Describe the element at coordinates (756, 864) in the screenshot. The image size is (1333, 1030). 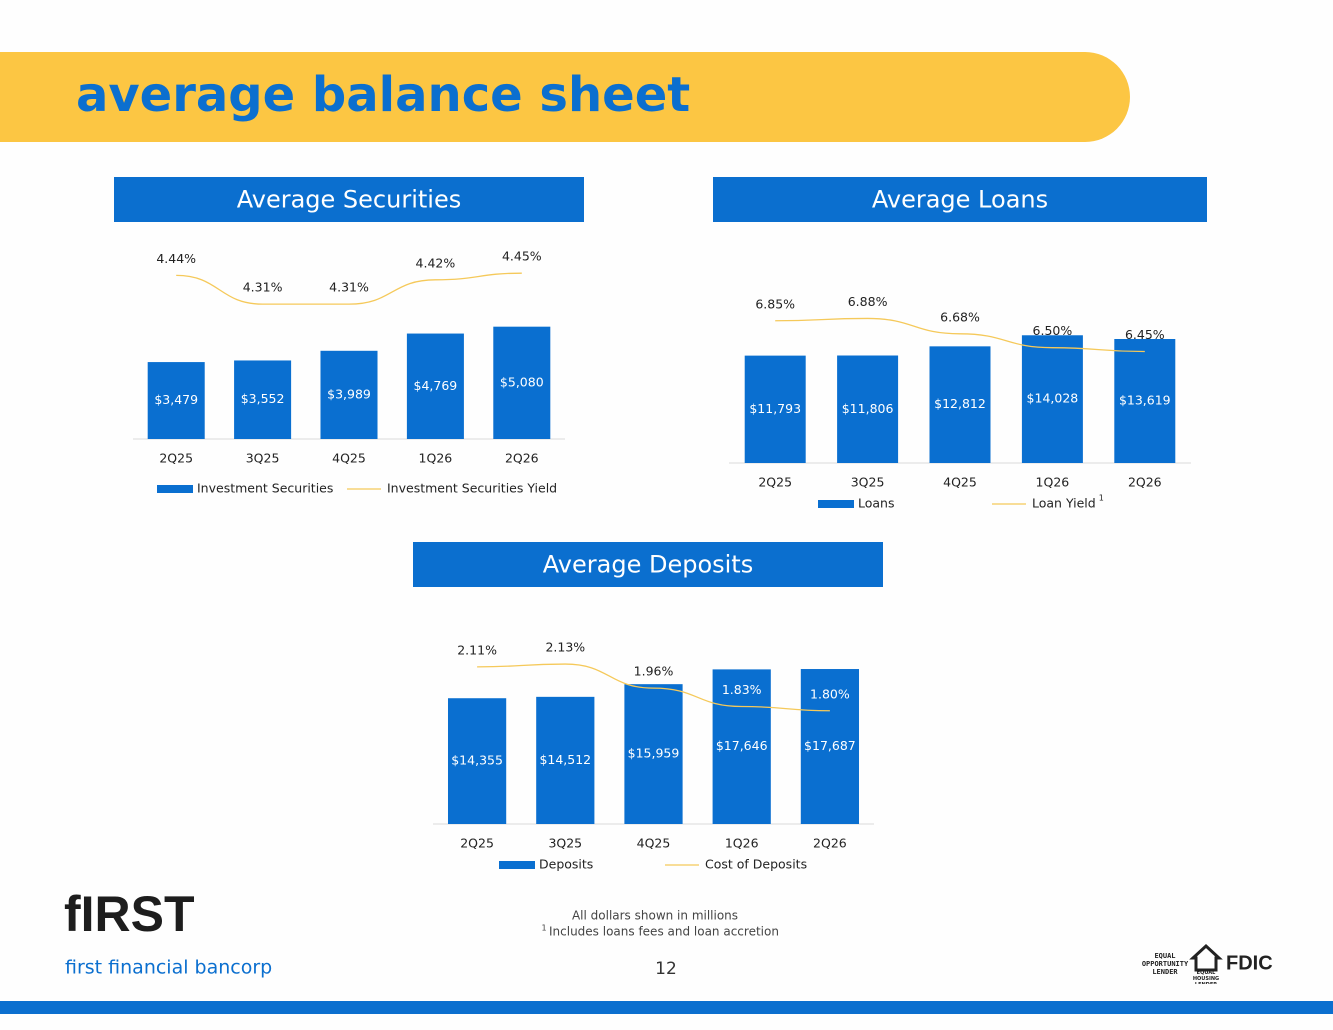
I see `legend-label: Cost of Deposits` at that location.